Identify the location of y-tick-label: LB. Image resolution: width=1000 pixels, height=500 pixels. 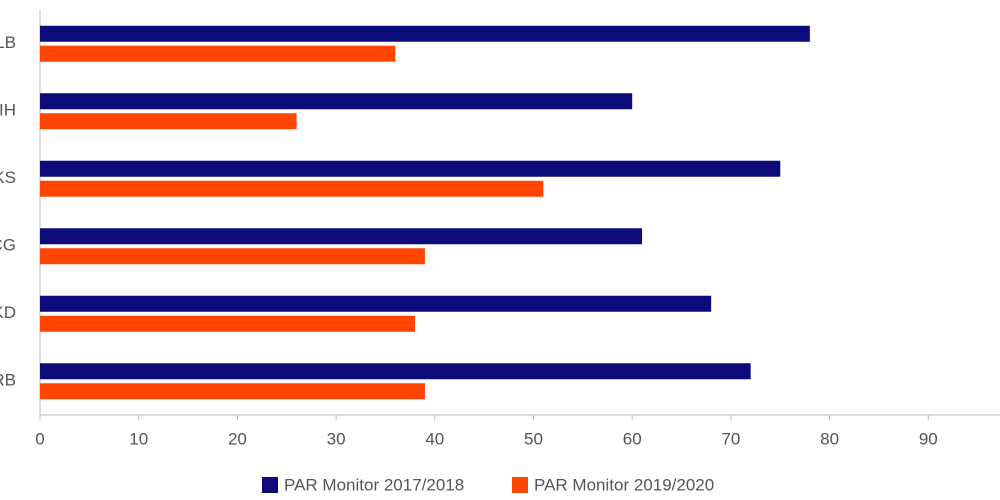
(8, 42).